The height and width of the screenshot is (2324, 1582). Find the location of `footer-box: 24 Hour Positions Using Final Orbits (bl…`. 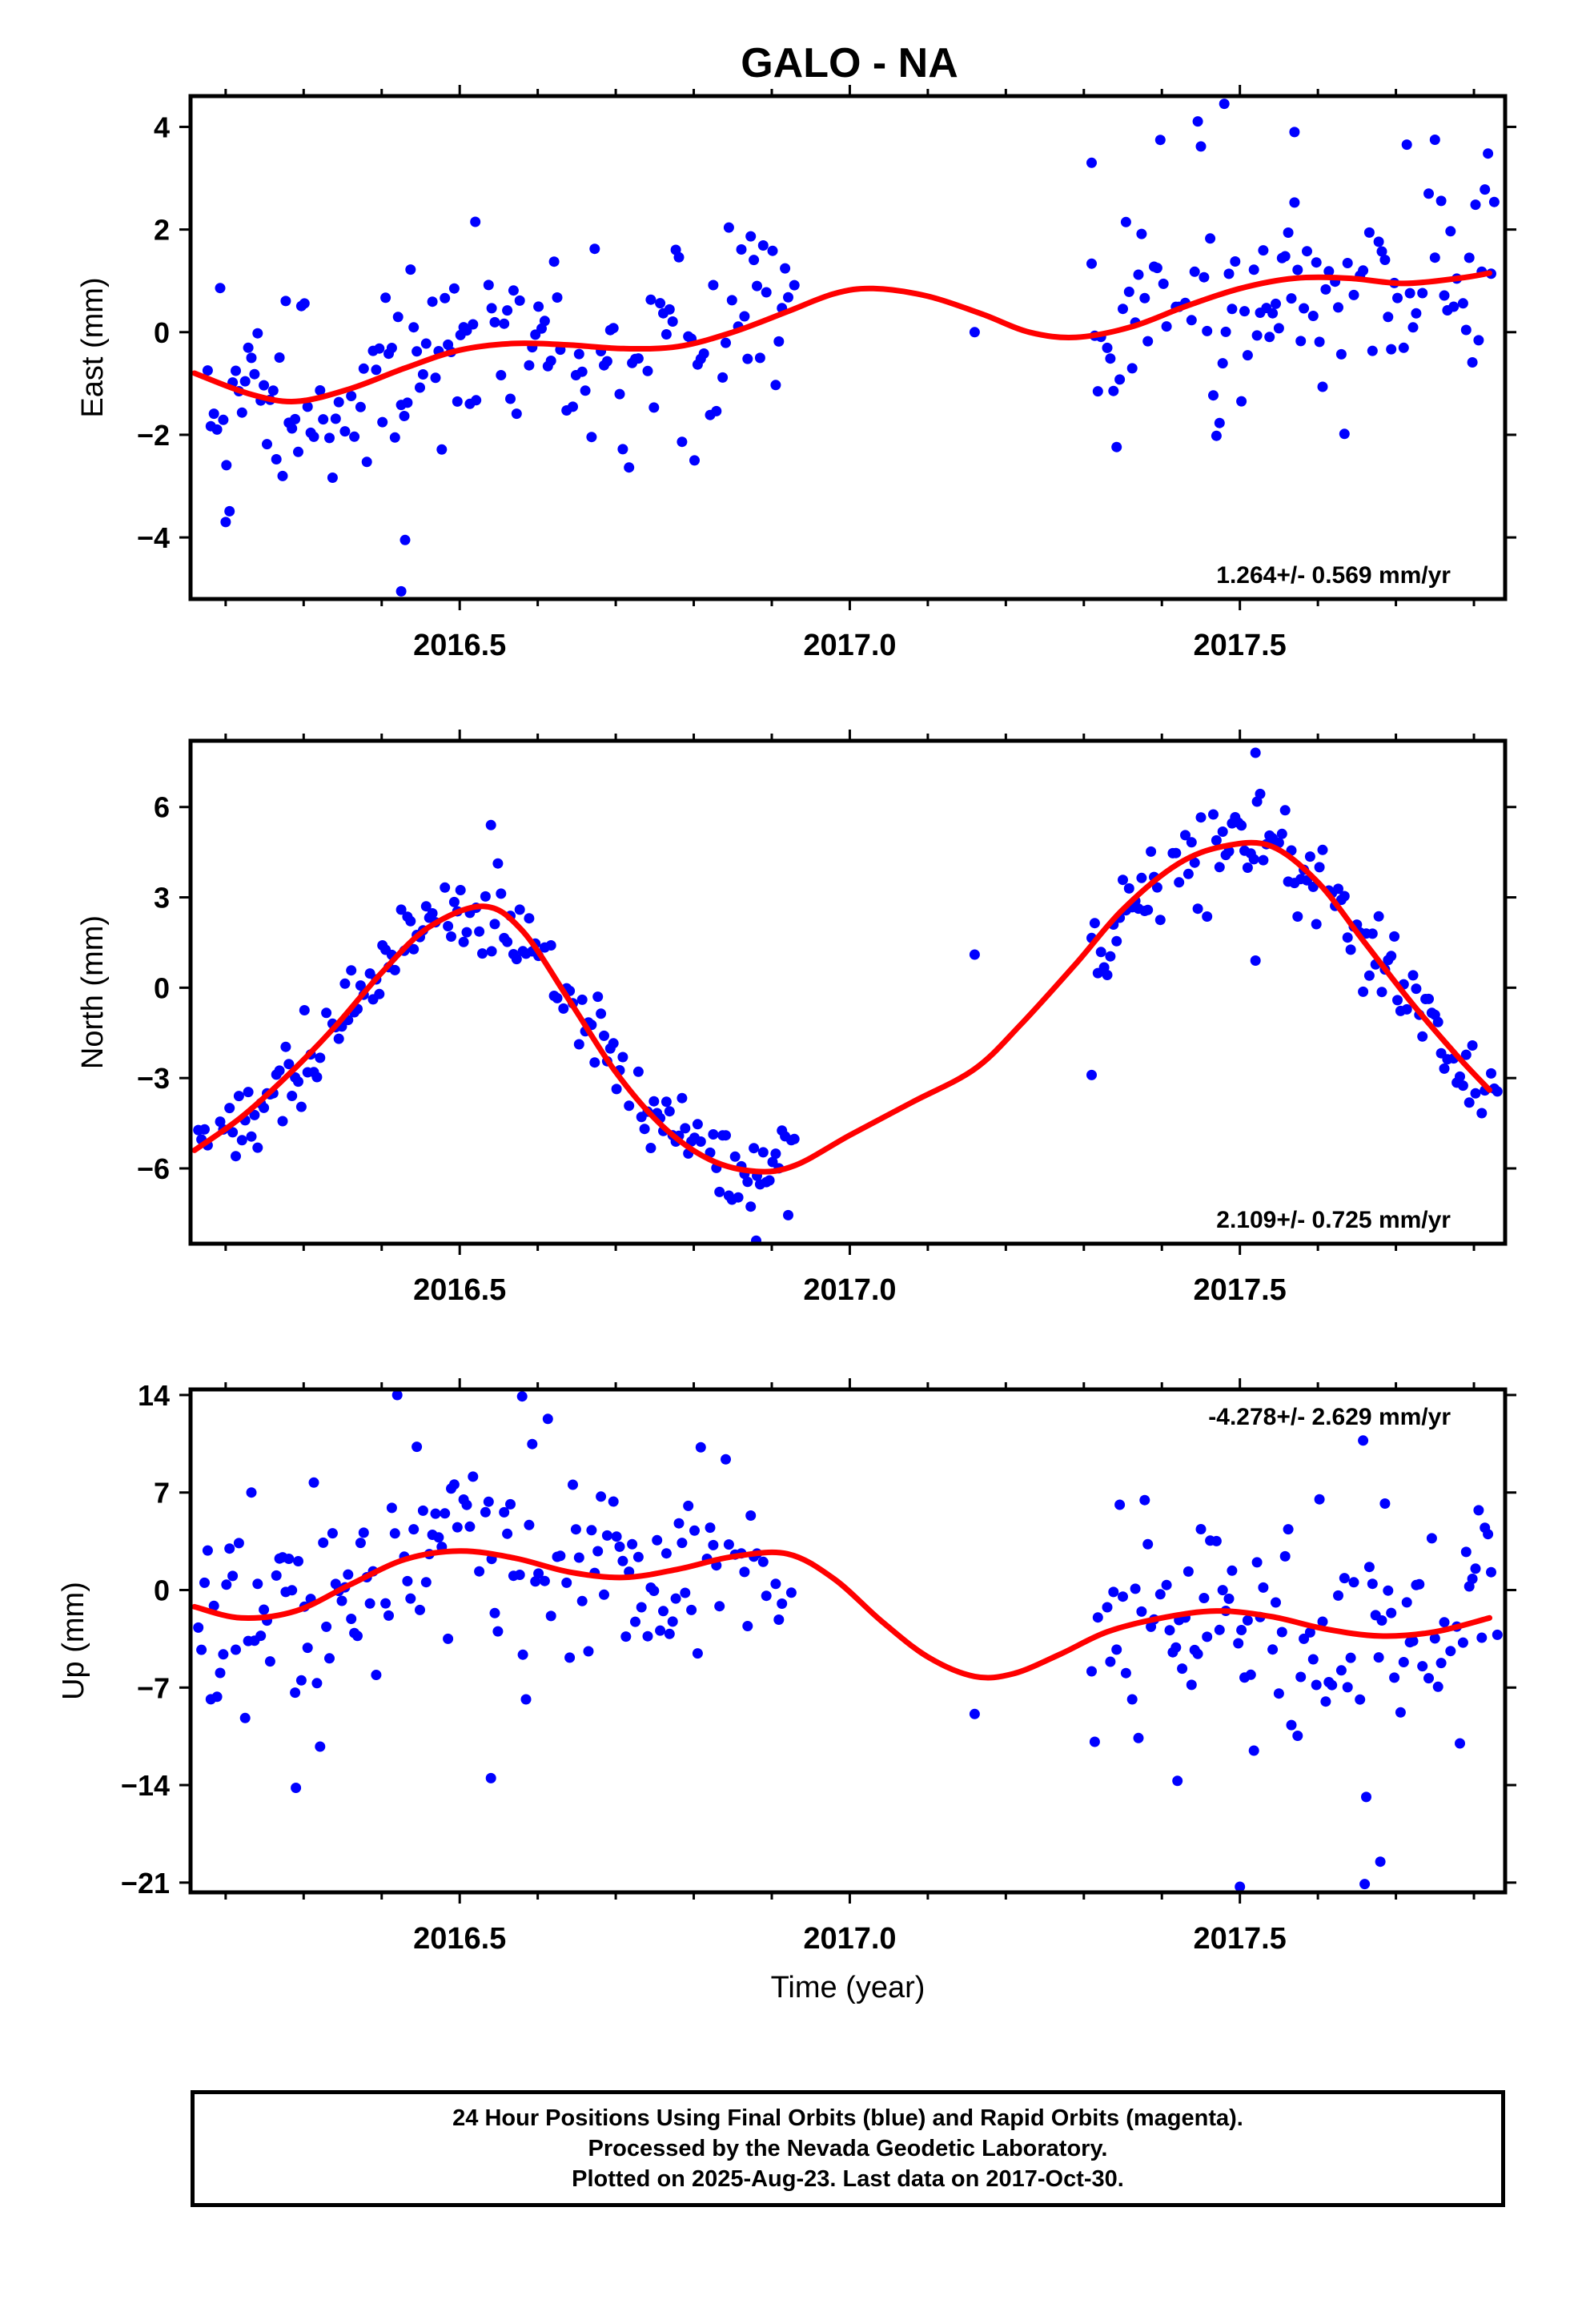

footer-box: 24 Hour Positions Using Final Orbits (bl… is located at coordinates (848, 2148).